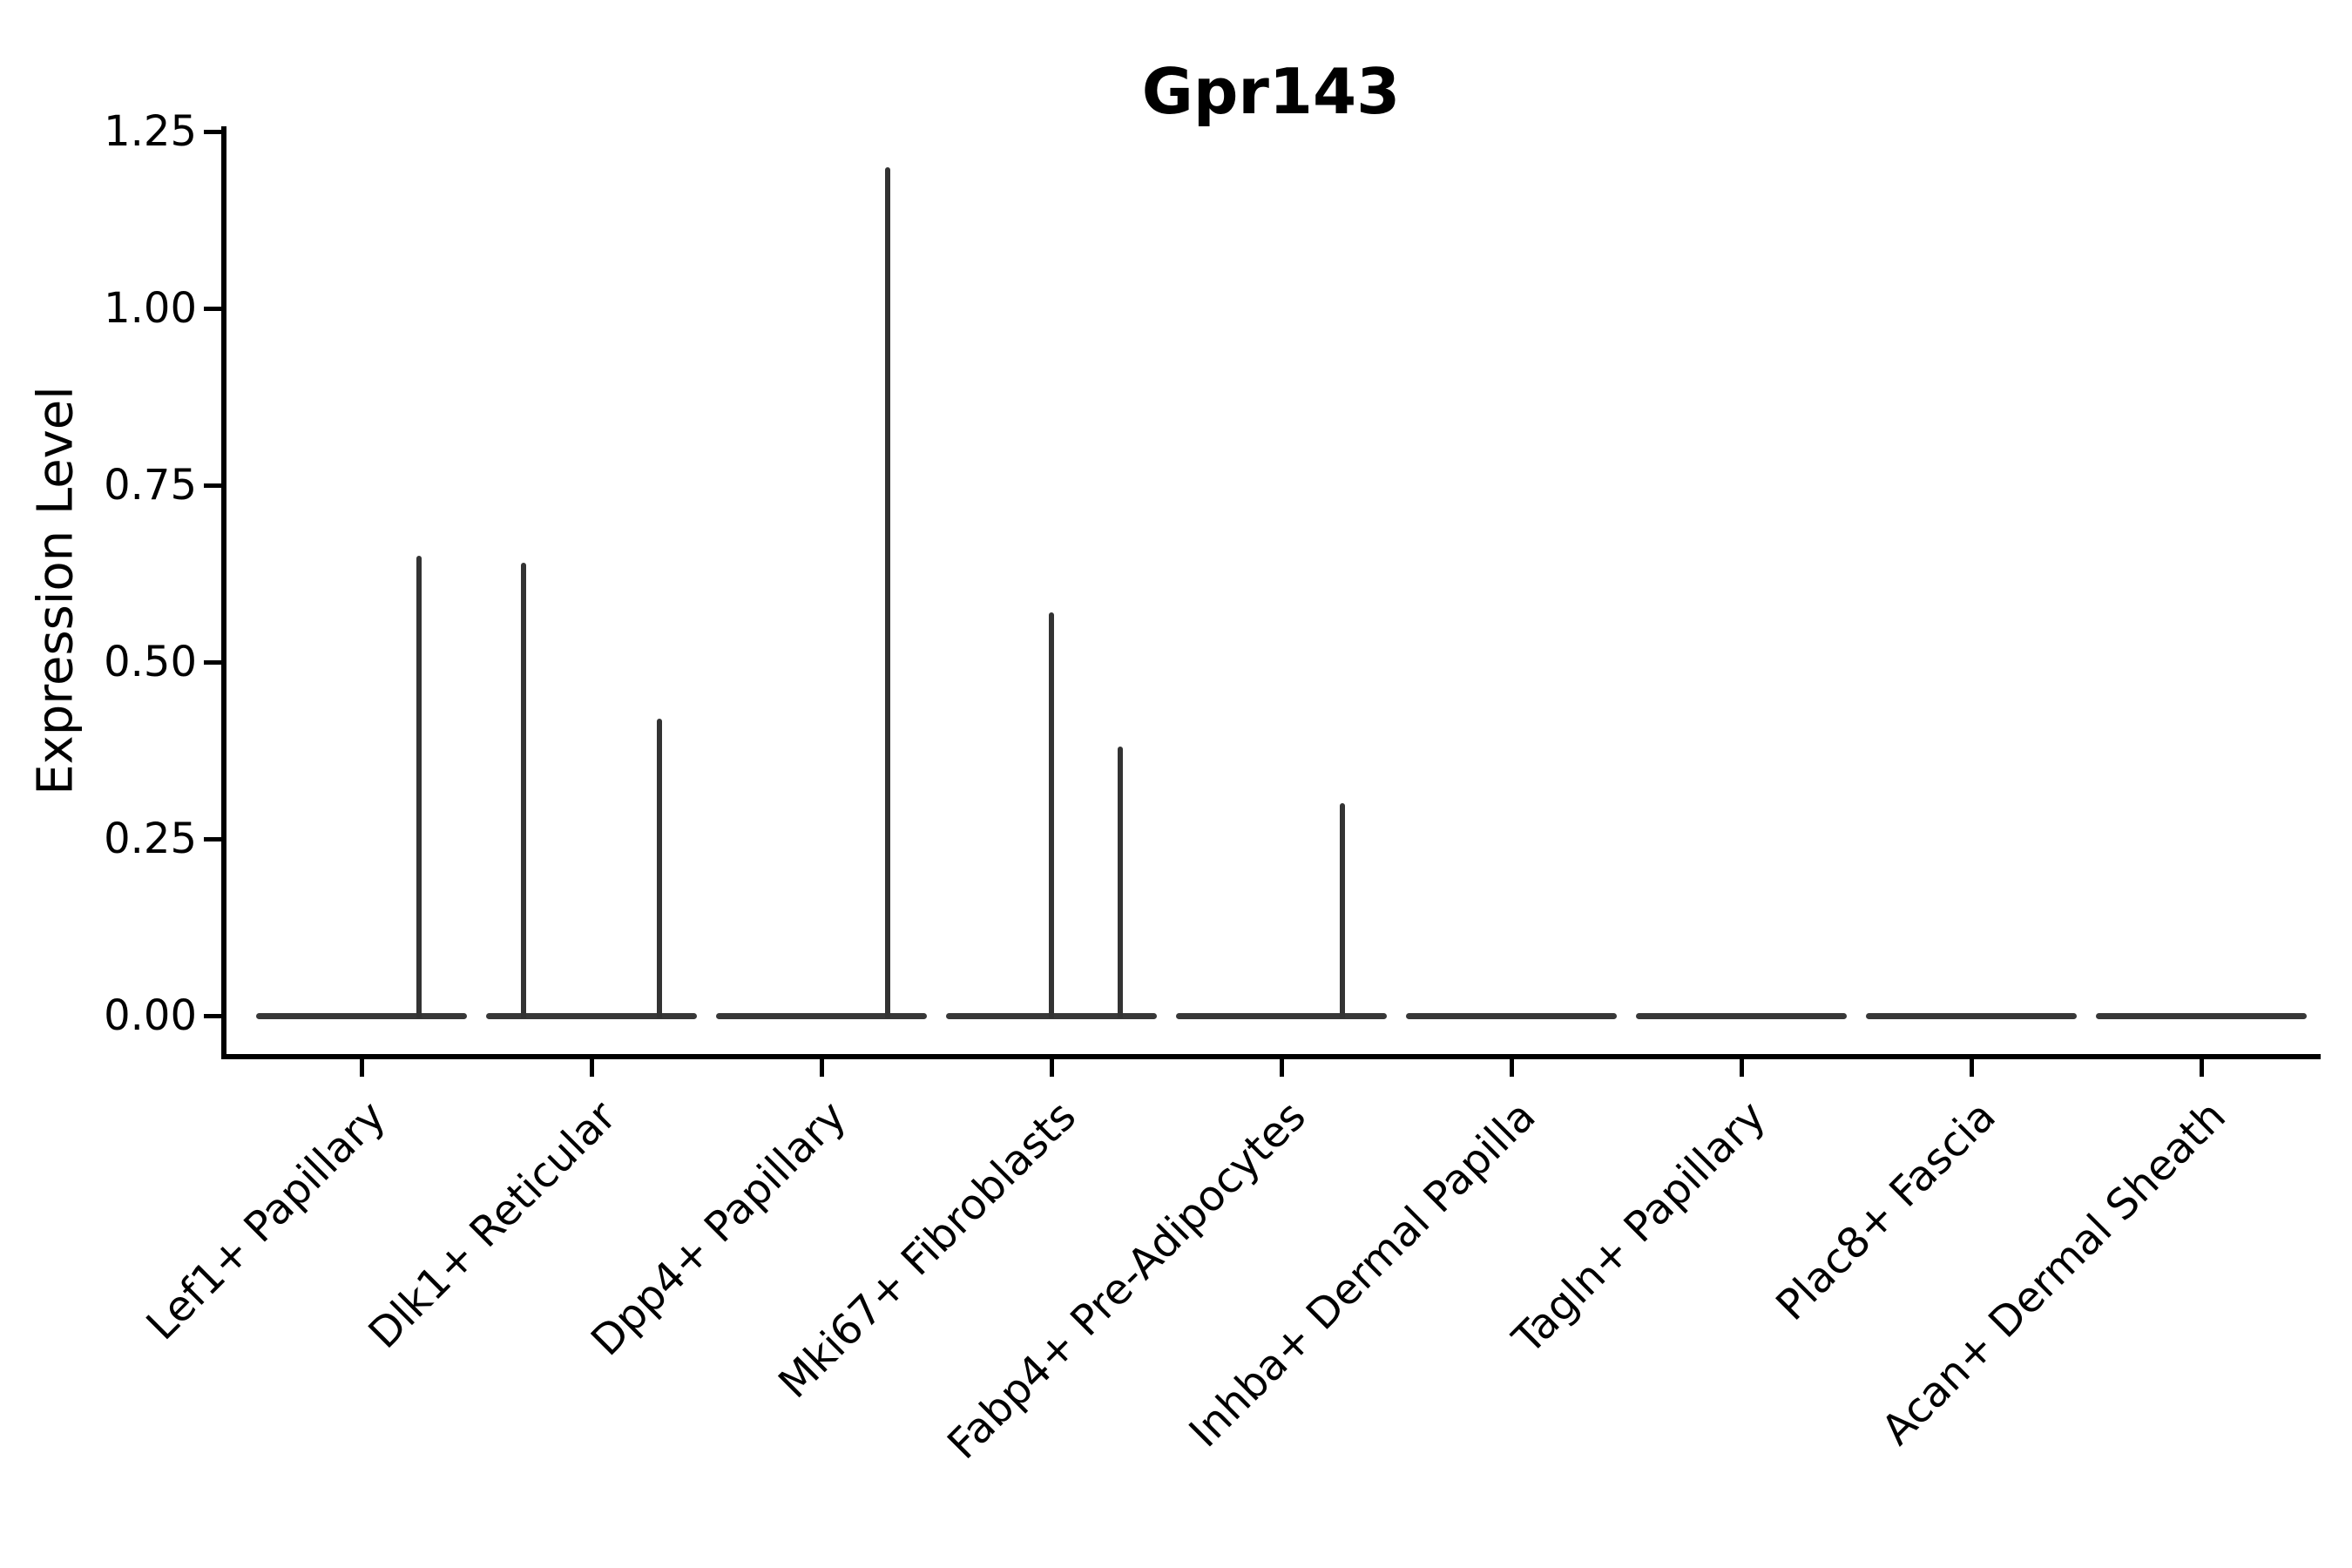 The height and width of the screenshot is (1568, 2352). Describe the element at coordinates (150, 662) in the screenshot. I see `y-tick-label: 0.50` at that location.